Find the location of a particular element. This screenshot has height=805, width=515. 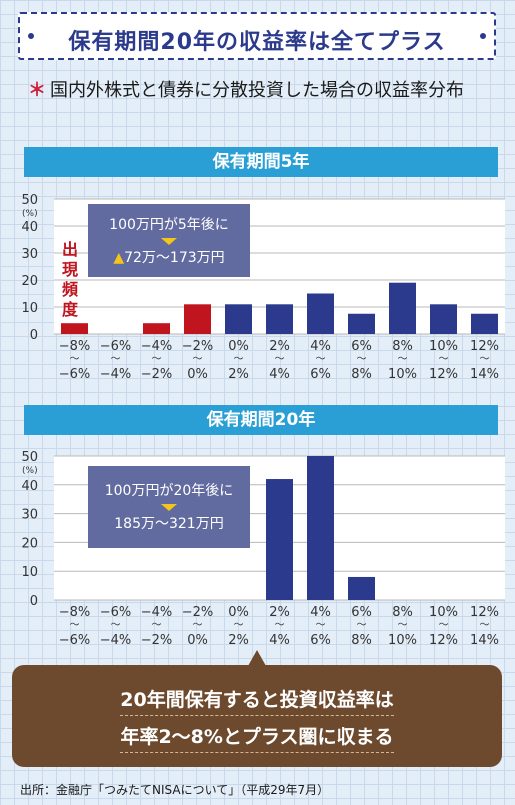

chart2-x-tick-label: 10% is located at coordinates (443, 612).